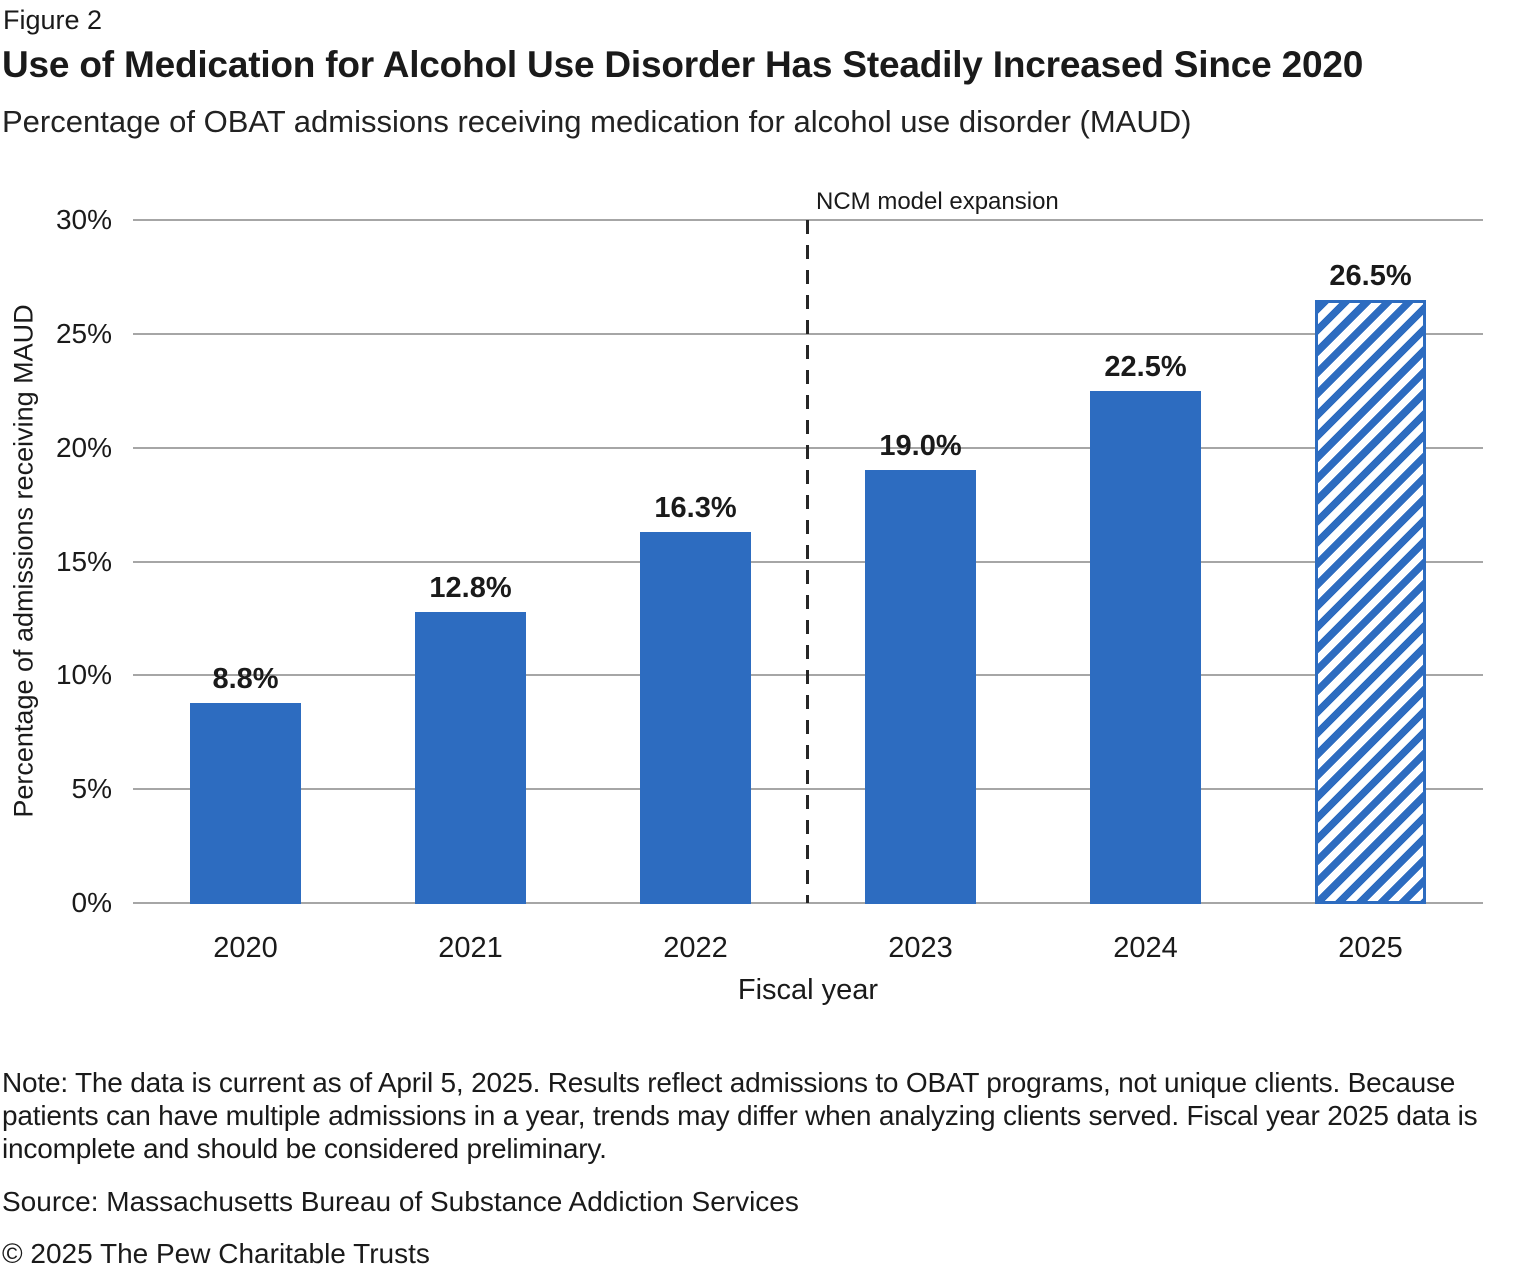 Image resolution: width=1520 pixels, height=1270 pixels. Describe the element at coordinates (83, 674) in the screenshot. I see `y-tick-label: 10%` at that location.